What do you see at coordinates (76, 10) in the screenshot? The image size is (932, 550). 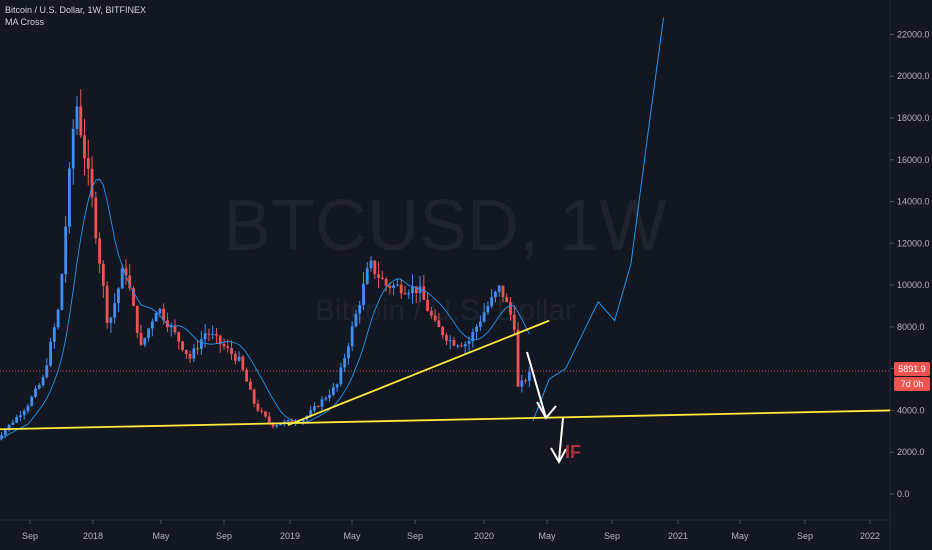 I see `symbol-title: Bitcoin / U.S. Dollar, 1W, BITFINEX` at bounding box center [76, 10].